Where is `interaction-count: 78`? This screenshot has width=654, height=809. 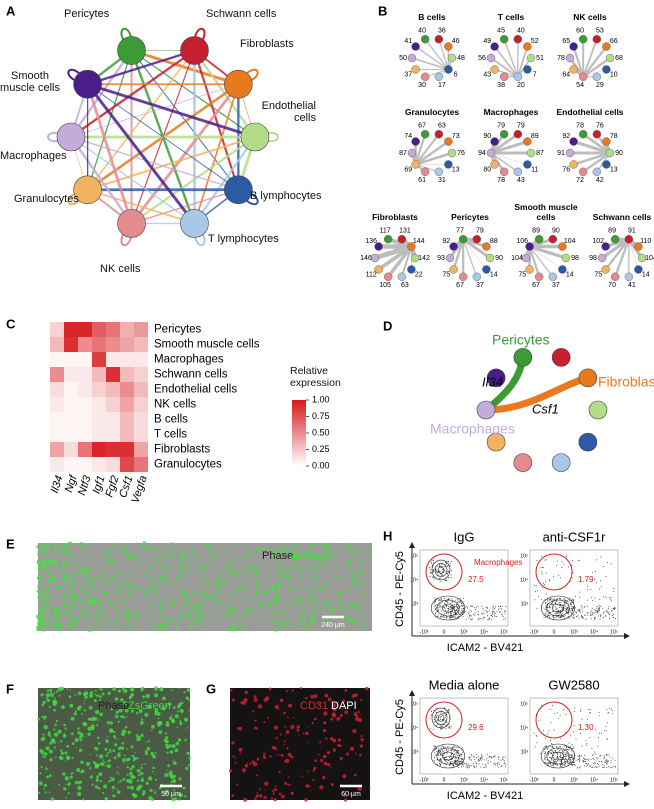
interaction-count: 78 is located at coordinates (580, 126).